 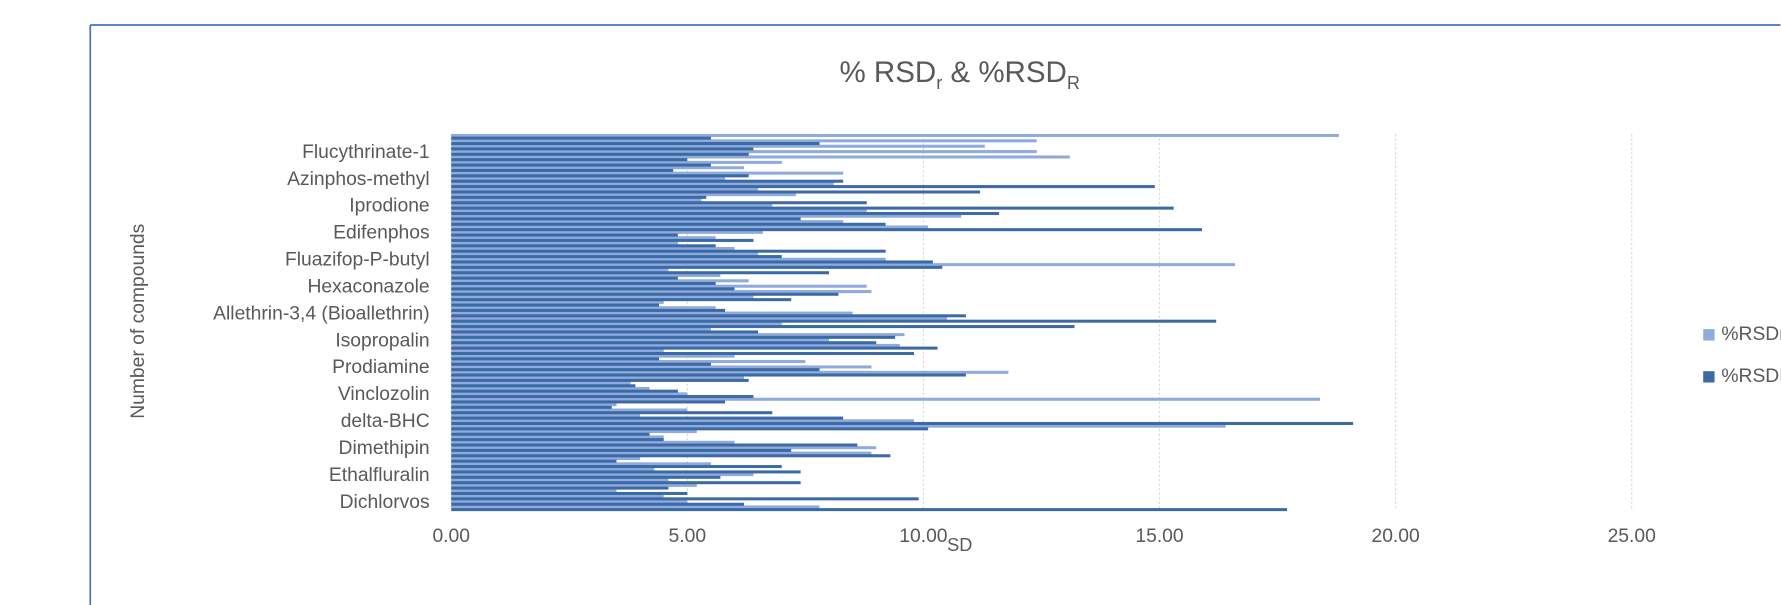 What do you see at coordinates (358, 179) in the screenshot?
I see `y-tick-label: Azinphos-methyl` at bounding box center [358, 179].